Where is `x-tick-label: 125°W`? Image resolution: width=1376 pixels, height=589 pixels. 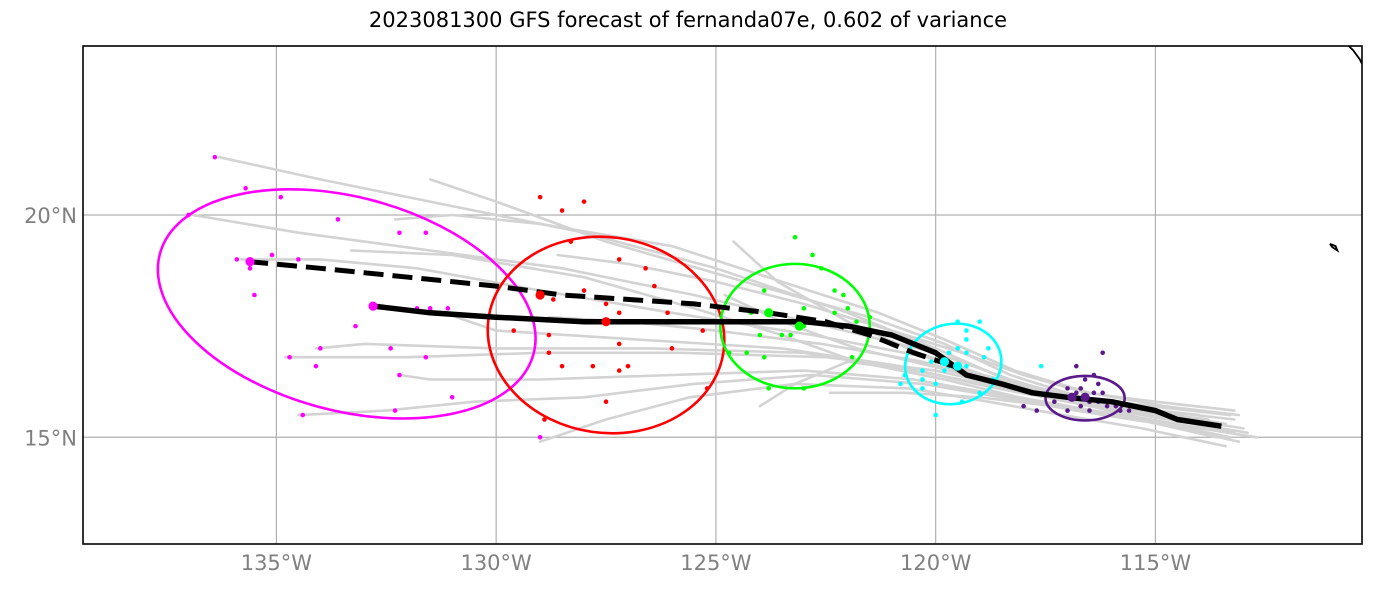 x-tick-label: 125°W is located at coordinates (716, 563).